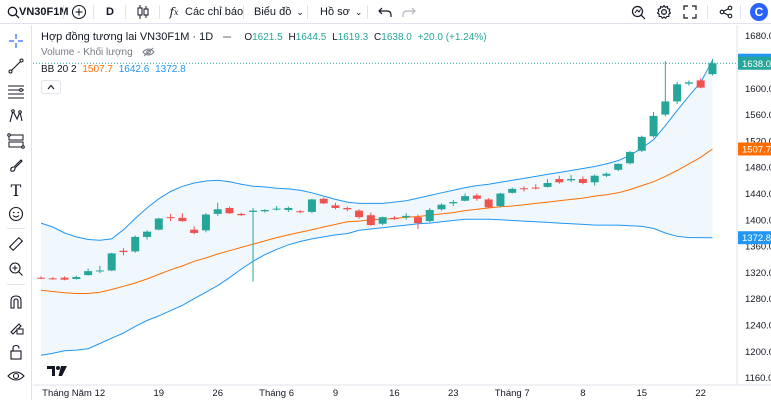  What do you see at coordinates (394, 393) in the screenshot?
I see `x-tick-label: 16` at bounding box center [394, 393].